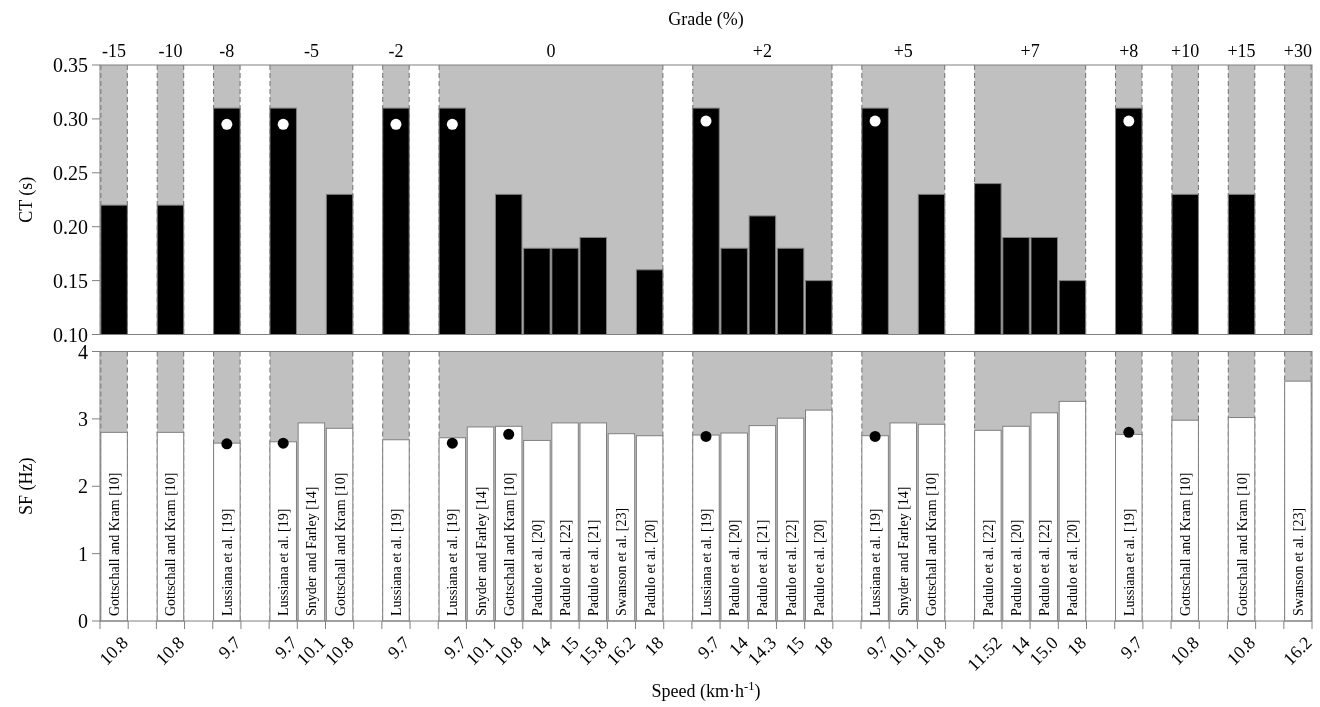 The image size is (1320, 707). Describe the element at coordinates (1297, 651) in the screenshot. I see `x-tick-label: 16.2` at that location.